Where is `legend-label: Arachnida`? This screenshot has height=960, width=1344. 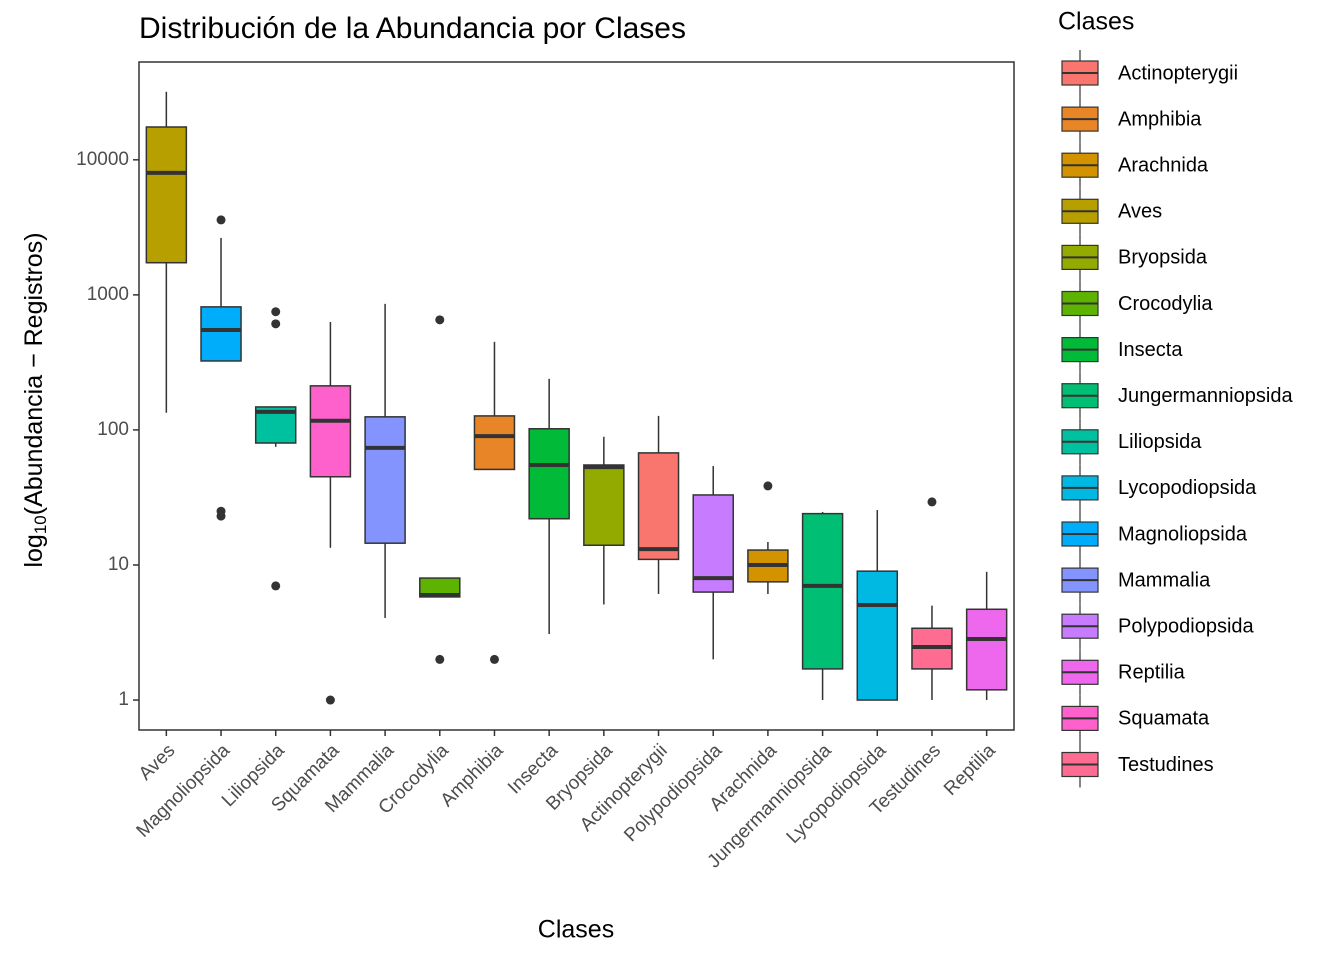
legend-label: Arachnida is located at coordinates (1163, 165).